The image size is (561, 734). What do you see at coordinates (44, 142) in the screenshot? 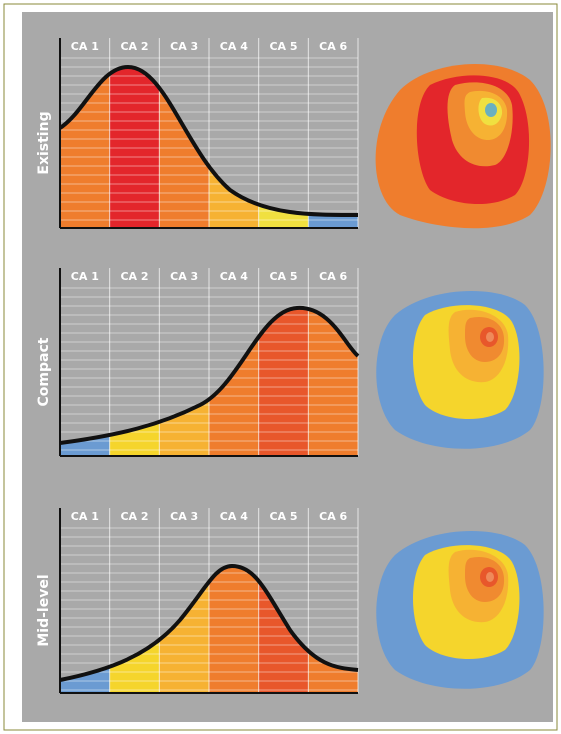
I see `panel-label: Existing` at bounding box center [44, 142].